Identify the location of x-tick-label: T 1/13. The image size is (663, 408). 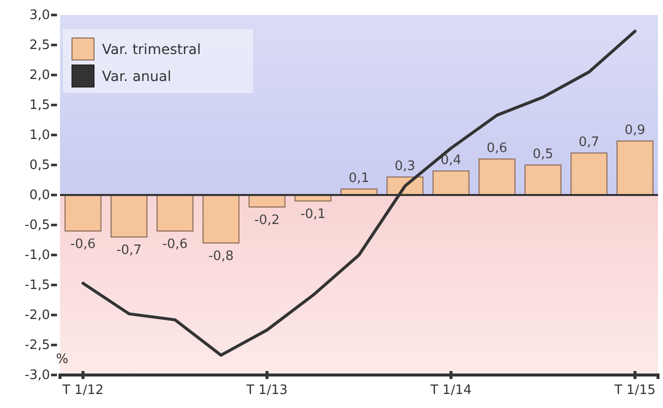
(266, 390).